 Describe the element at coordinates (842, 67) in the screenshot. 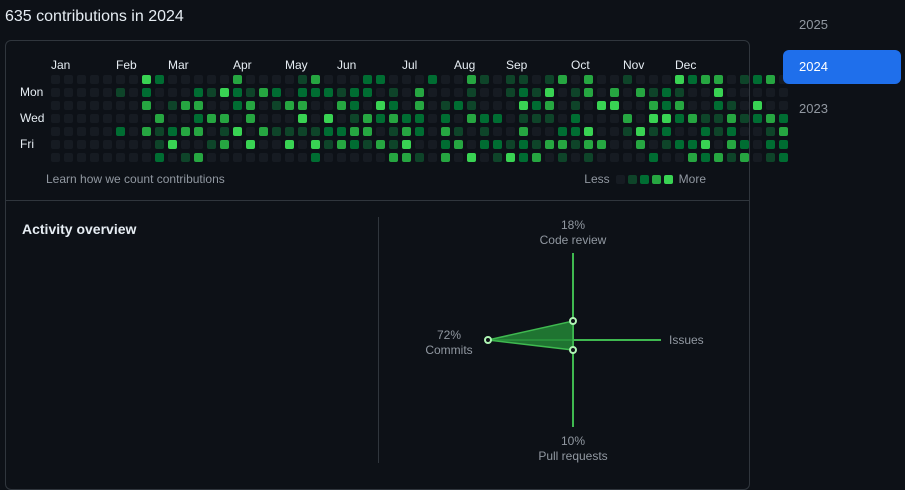

I see `year-link-2024: 2024` at that location.